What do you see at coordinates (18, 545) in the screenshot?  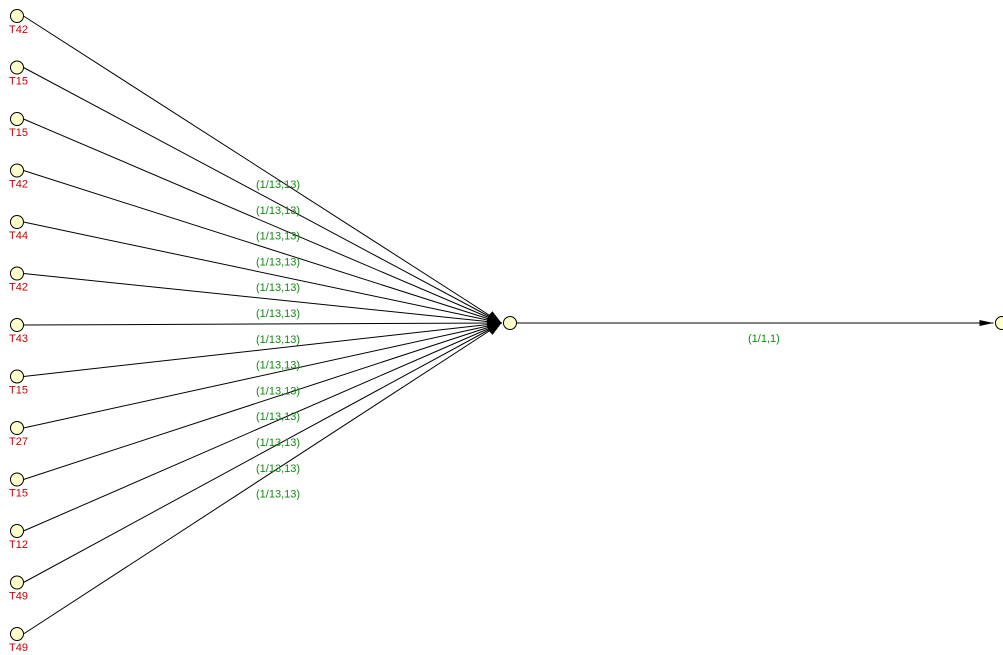 I see `source-node-label: T12` at bounding box center [18, 545].